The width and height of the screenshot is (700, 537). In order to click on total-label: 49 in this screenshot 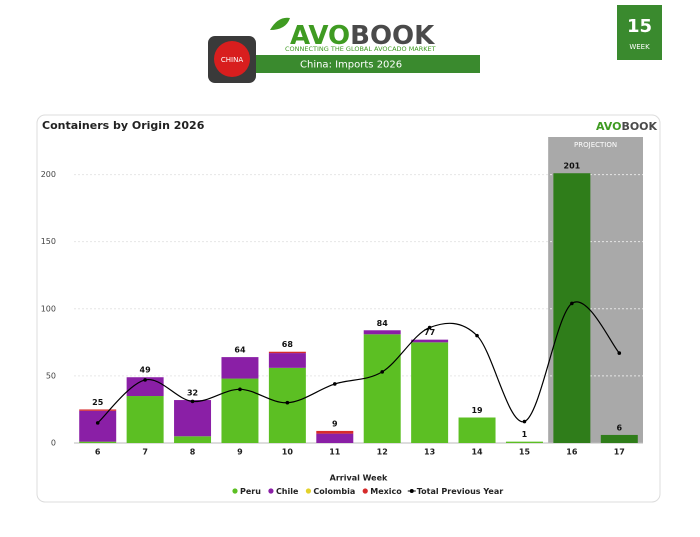, I will do `click(146, 370)`.